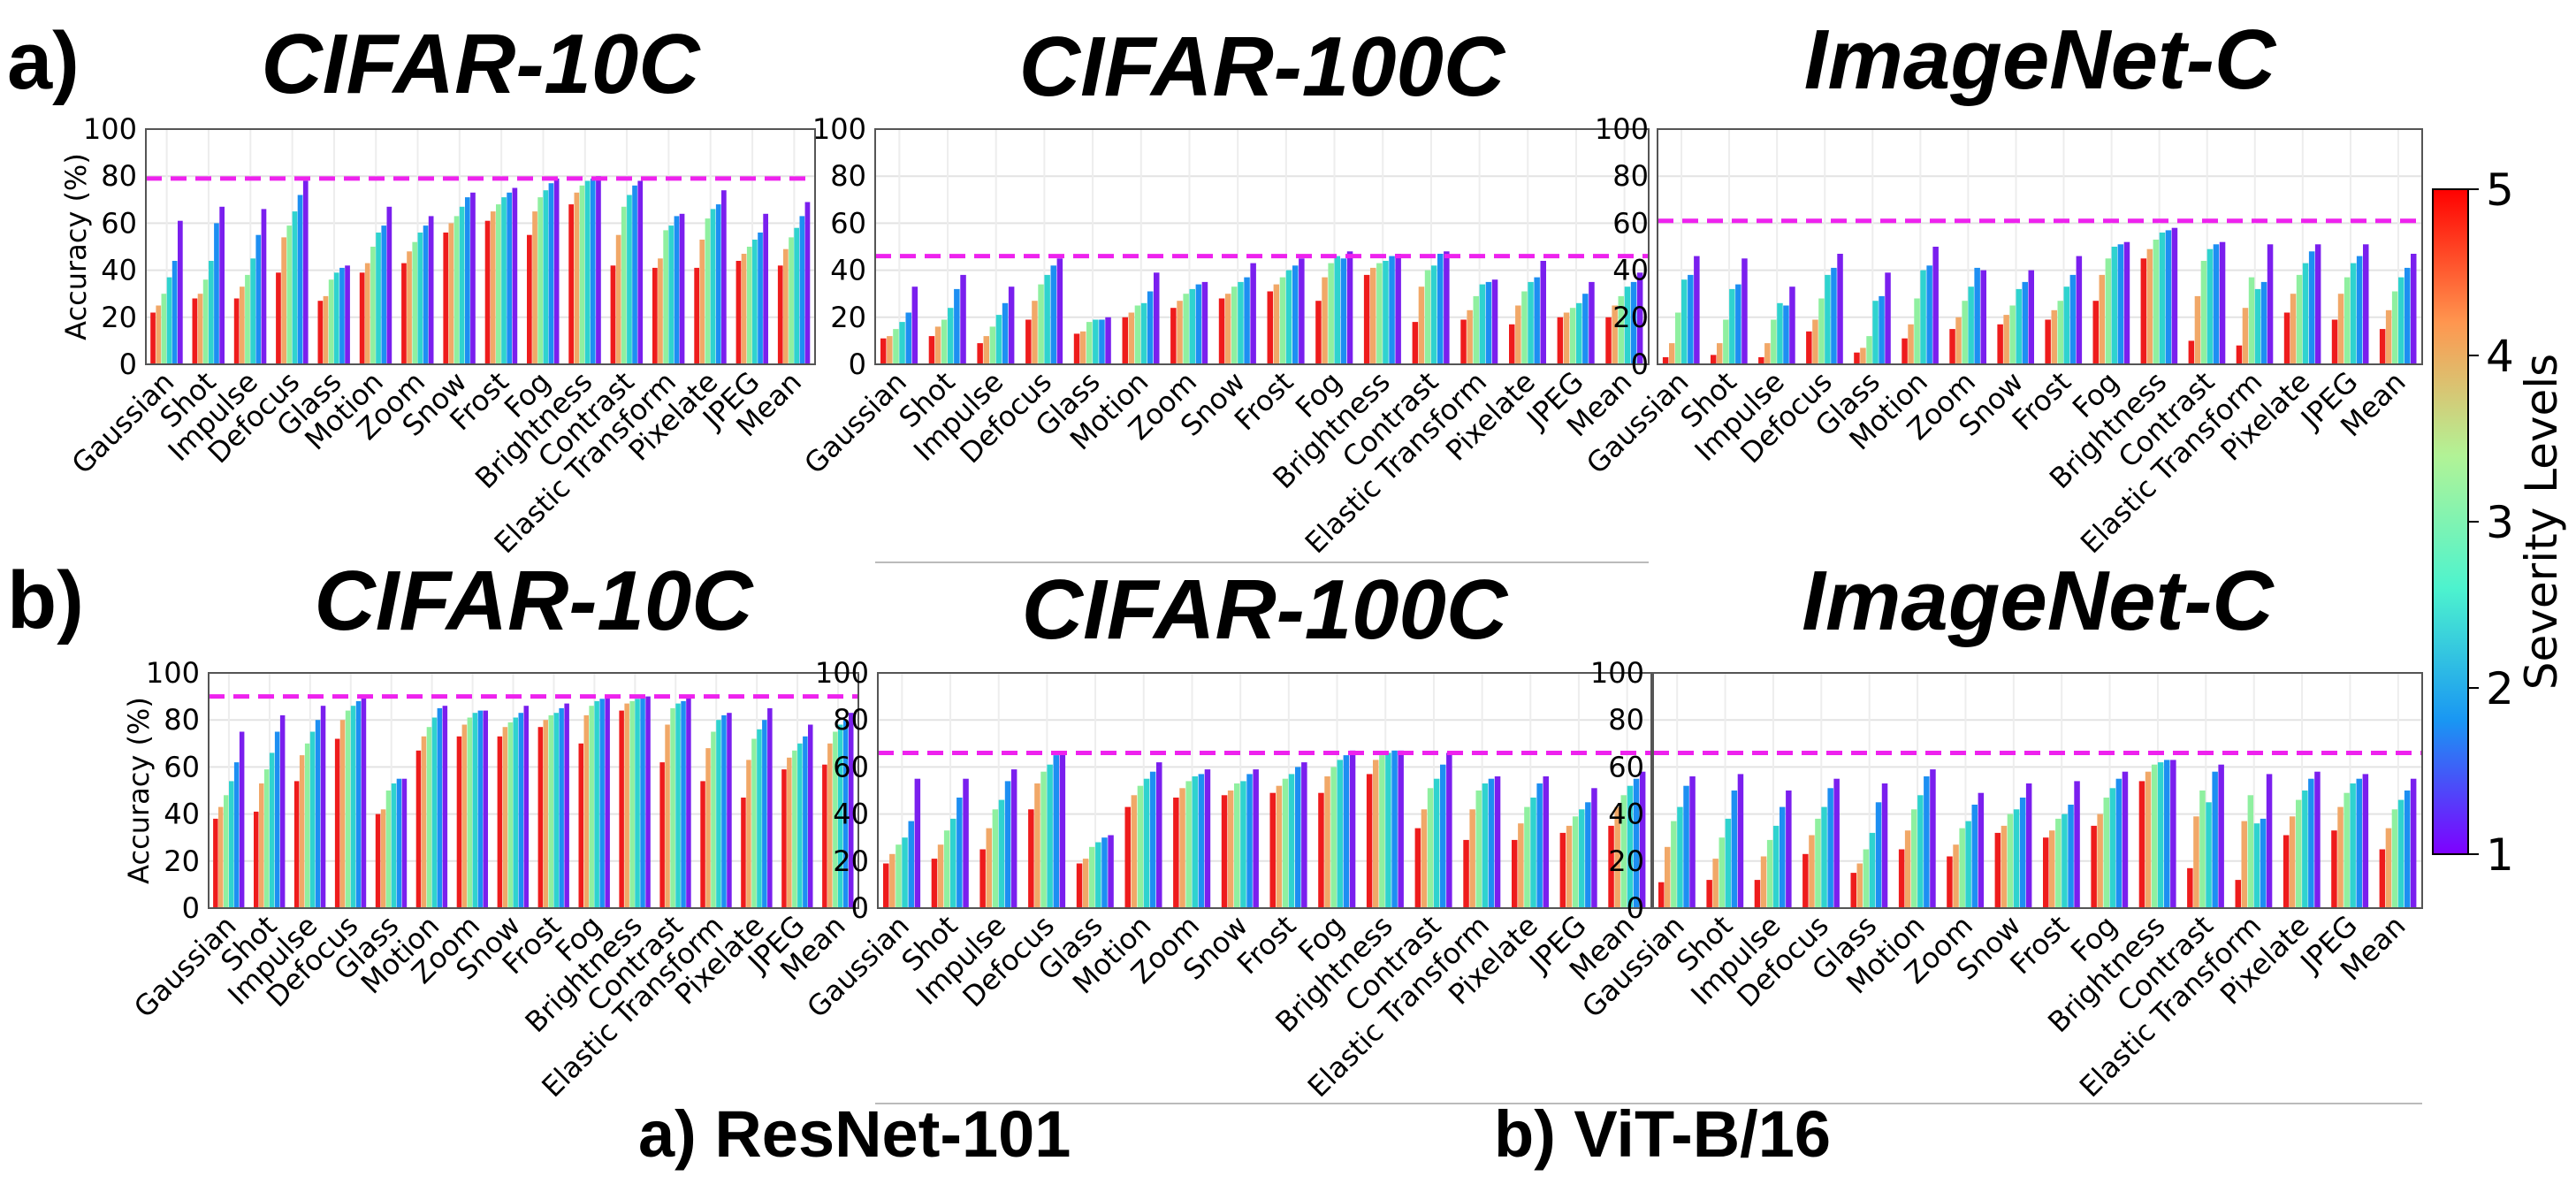 Image resolution: width=2576 pixels, height=1184 pixels. What do you see at coordinates (534, 601) in the screenshot?
I see `chart-title: CIFAR-10C` at bounding box center [534, 601].